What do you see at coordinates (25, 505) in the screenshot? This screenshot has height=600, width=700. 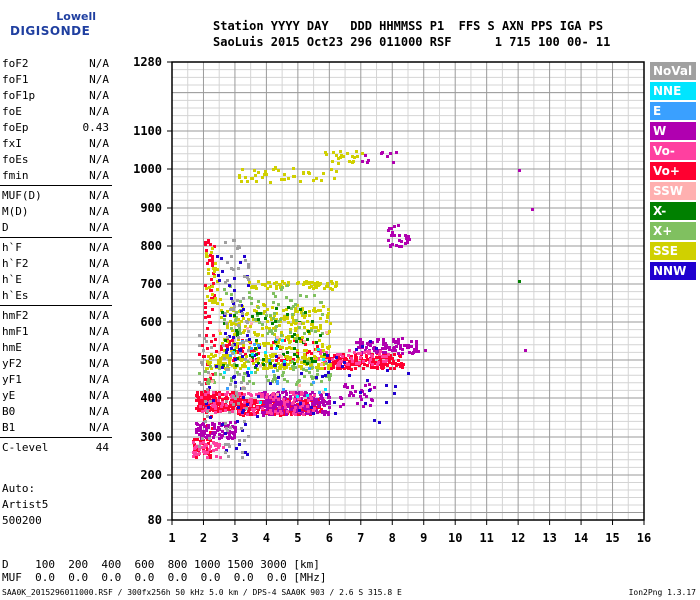 I see `auto-info: Auto: Artist5 500200` at bounding box center [25, 505].